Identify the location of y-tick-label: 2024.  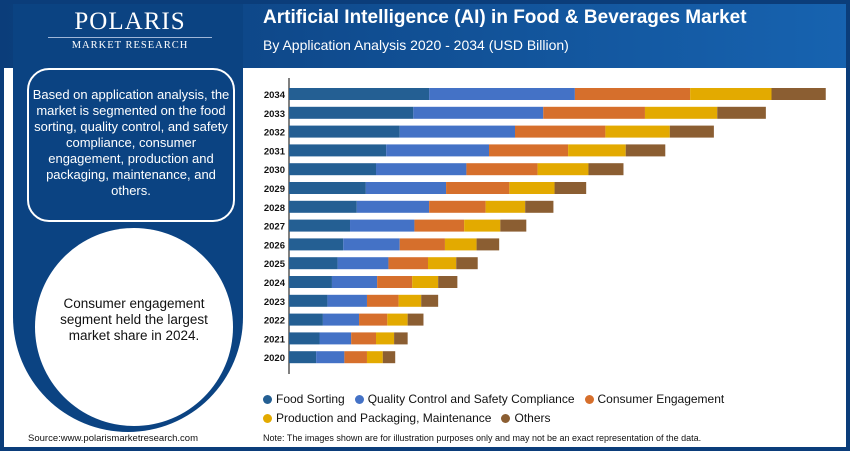
(275, 283).